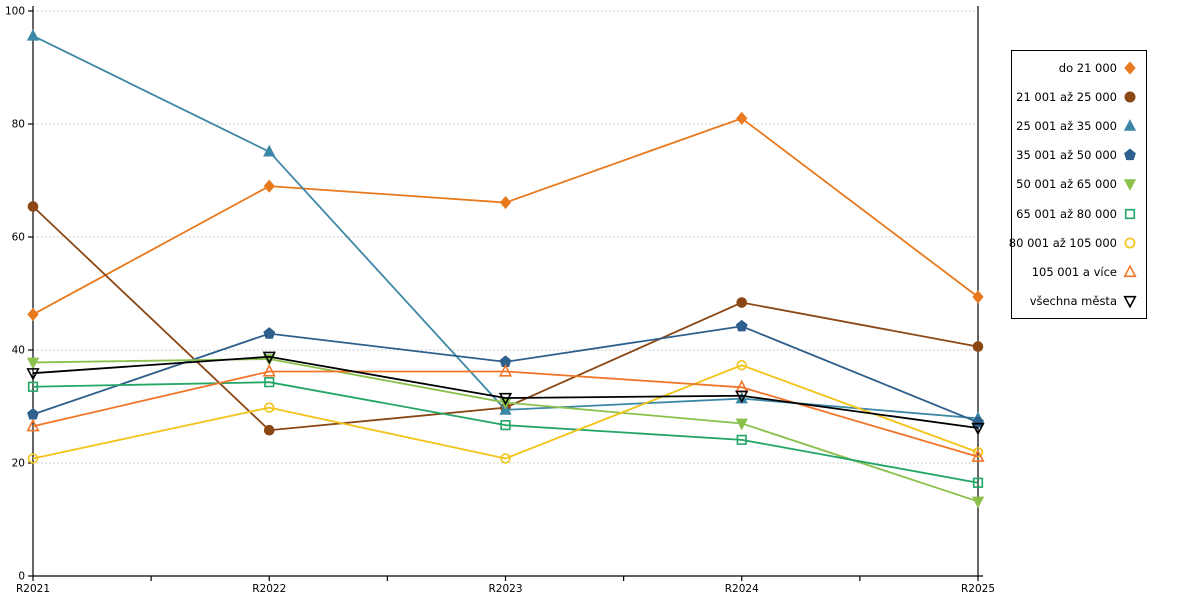  I want to click on legend-label: do 21 000, so click(1087, 67).